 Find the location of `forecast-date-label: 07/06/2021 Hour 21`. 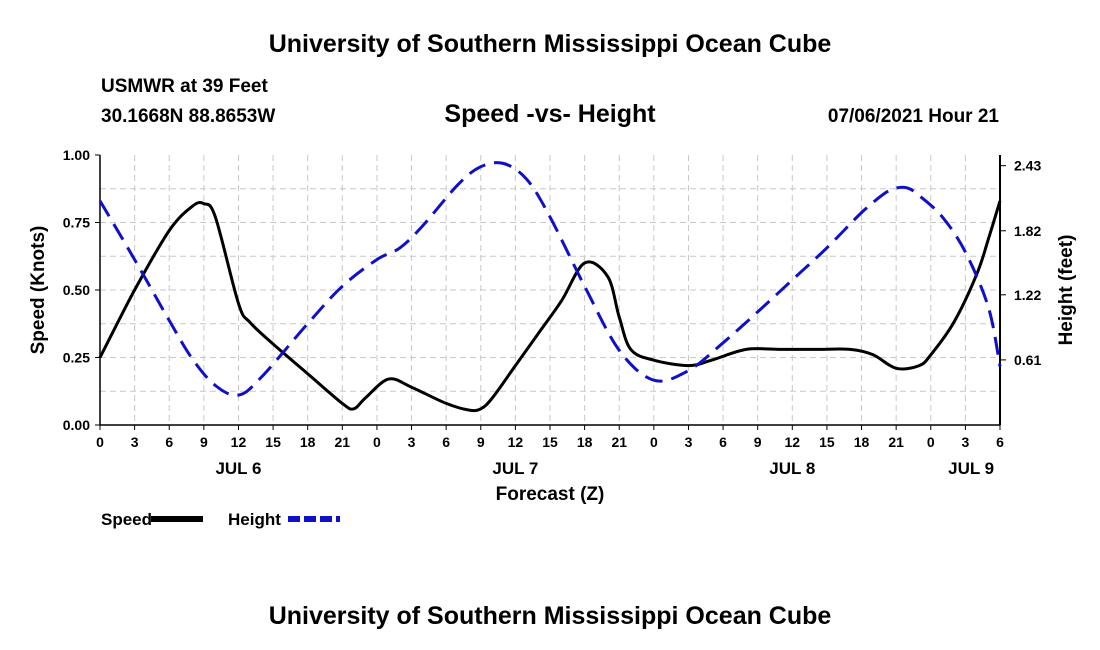

forecast-date-label: 07/06/2021 Hour 21 is located at coordinates (913, 116).